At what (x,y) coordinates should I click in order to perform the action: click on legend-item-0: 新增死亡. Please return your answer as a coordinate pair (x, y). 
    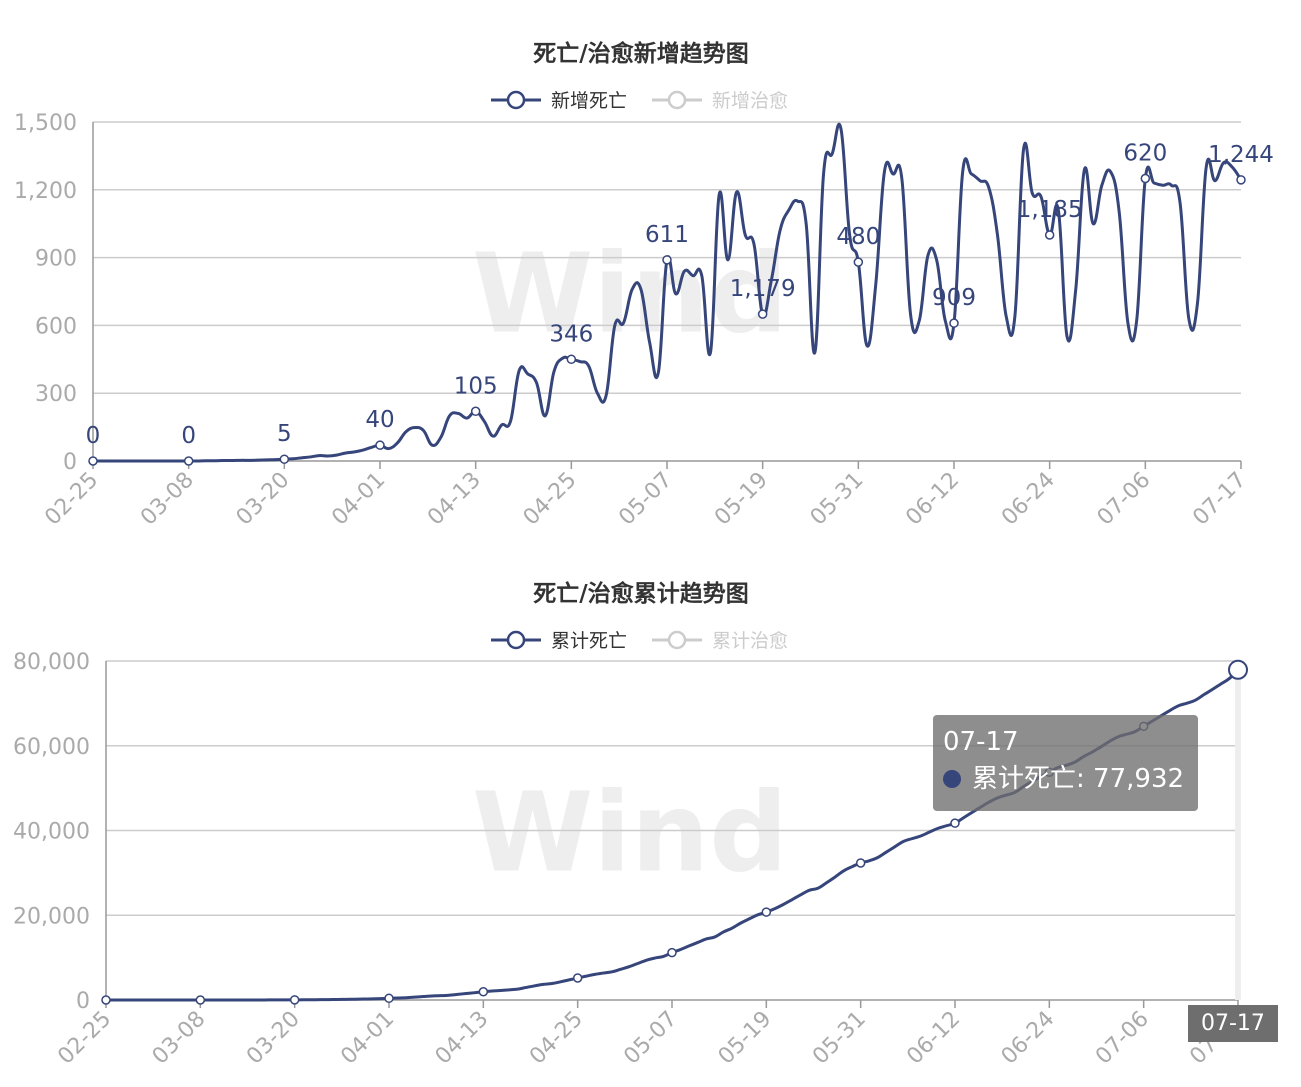
    Looking at the image, I should click on (559, 101).